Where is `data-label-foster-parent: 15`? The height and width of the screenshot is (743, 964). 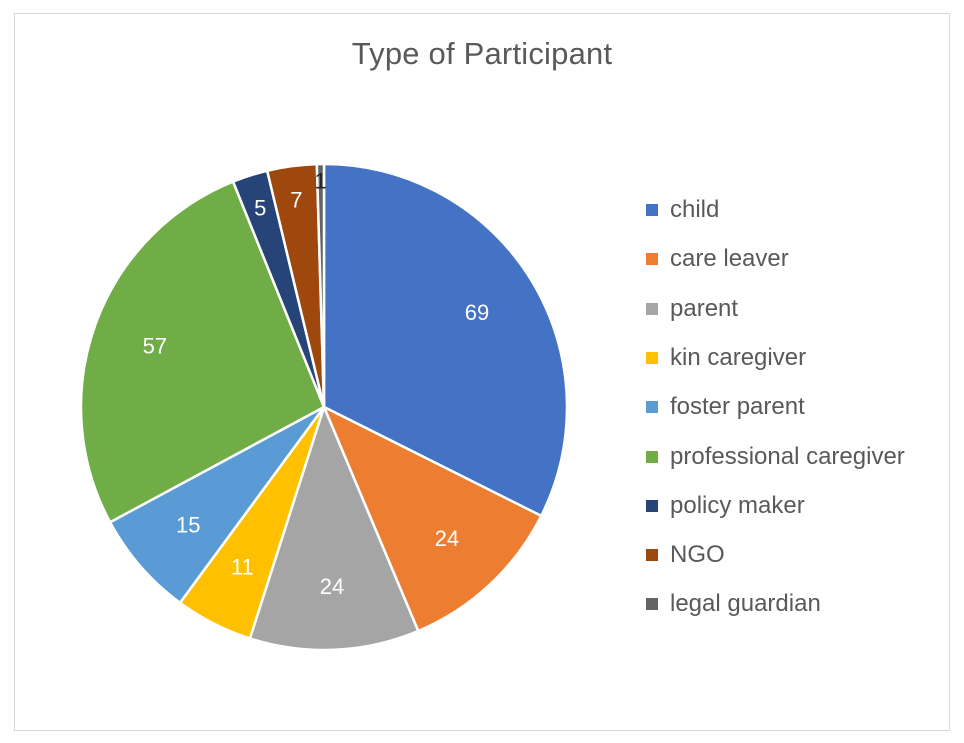 data-label-foster-parent: 15 is located at coordinates (188, 524).